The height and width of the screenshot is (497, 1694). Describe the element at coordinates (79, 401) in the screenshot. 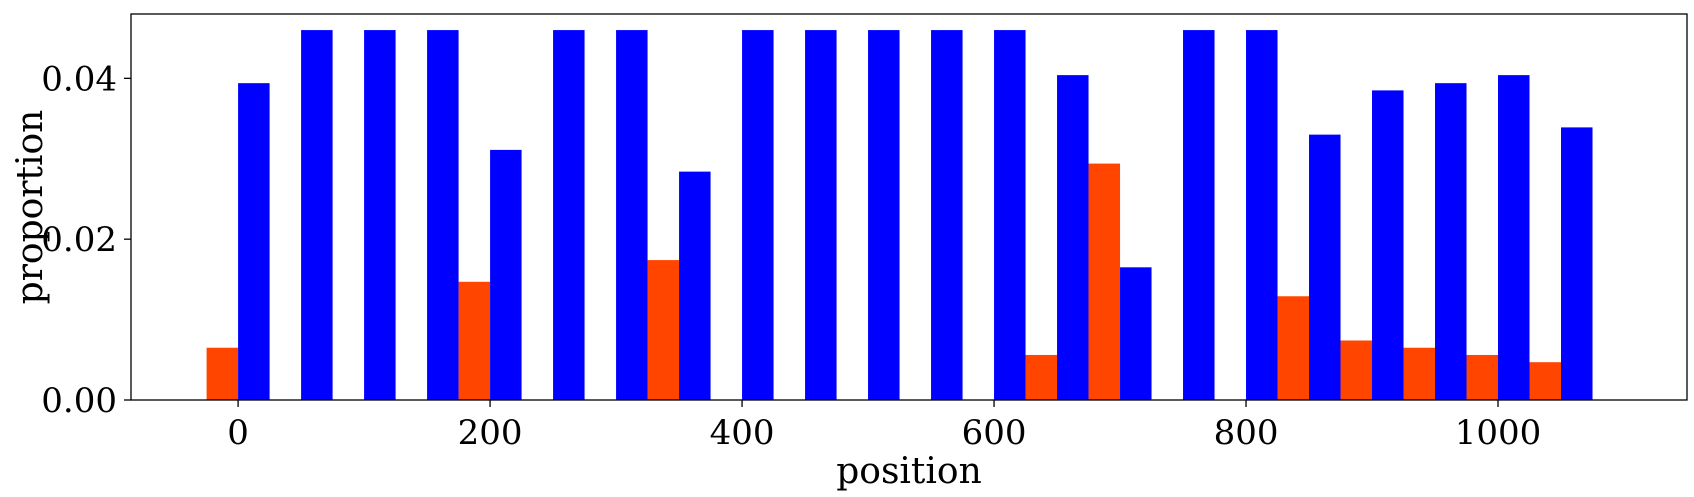

I see `y-tick-label-0: 0.00` at that location.